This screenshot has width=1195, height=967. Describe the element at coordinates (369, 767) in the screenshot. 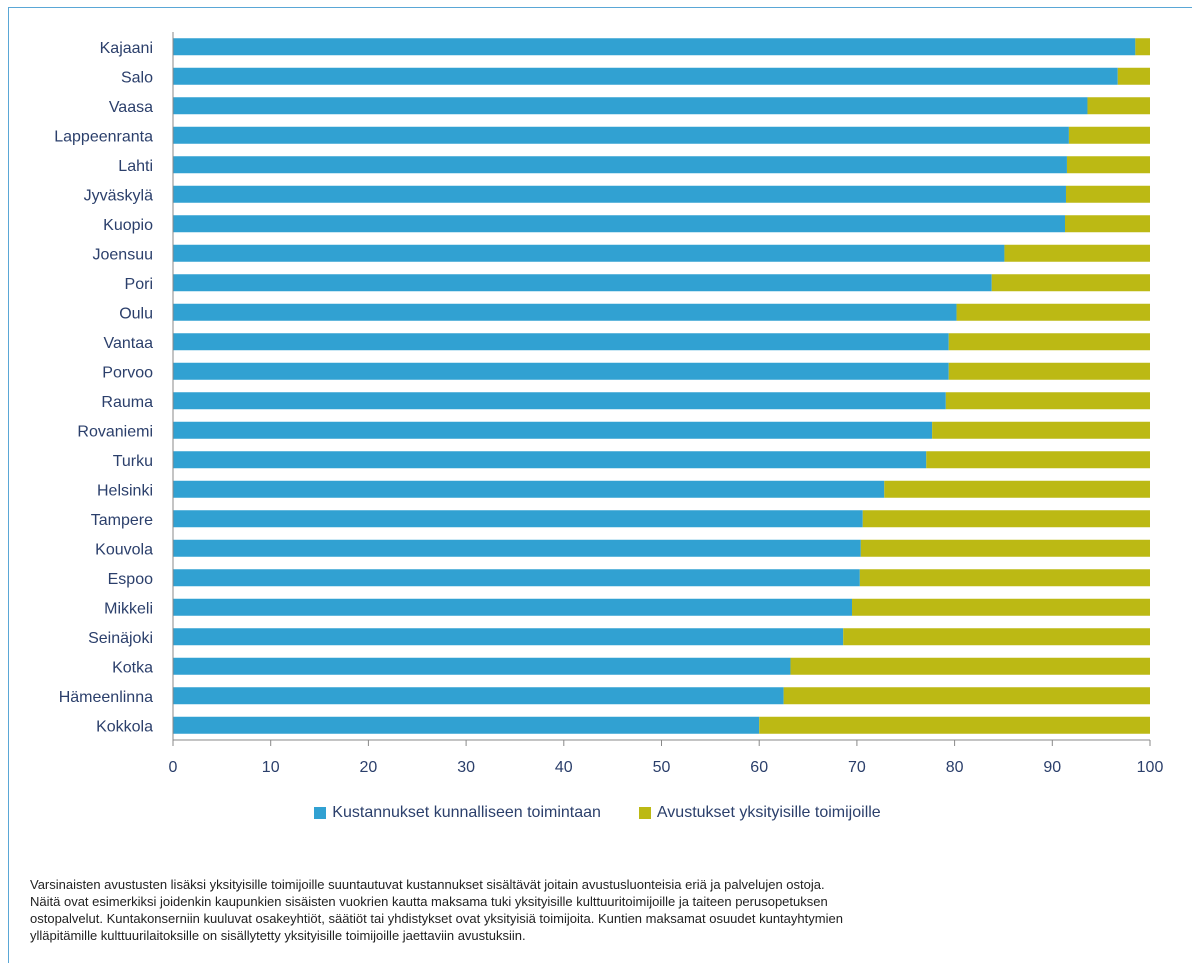

I see `x-tick-label: 20` at that location.